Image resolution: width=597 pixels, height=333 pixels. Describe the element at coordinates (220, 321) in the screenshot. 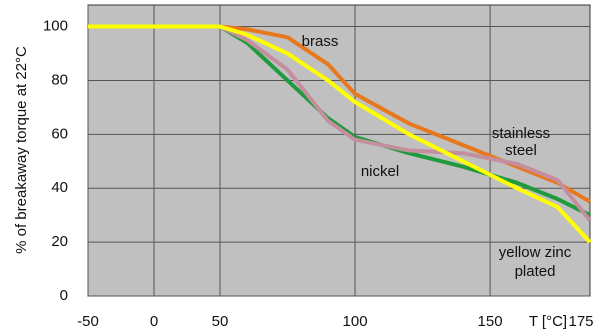

I see `x-tick-label: 50` at that location.